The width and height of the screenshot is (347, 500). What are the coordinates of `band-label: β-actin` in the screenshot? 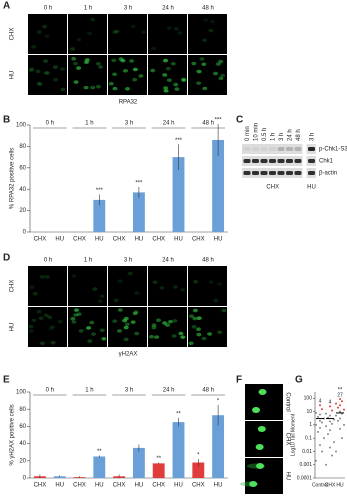 It's located at (328, 174).